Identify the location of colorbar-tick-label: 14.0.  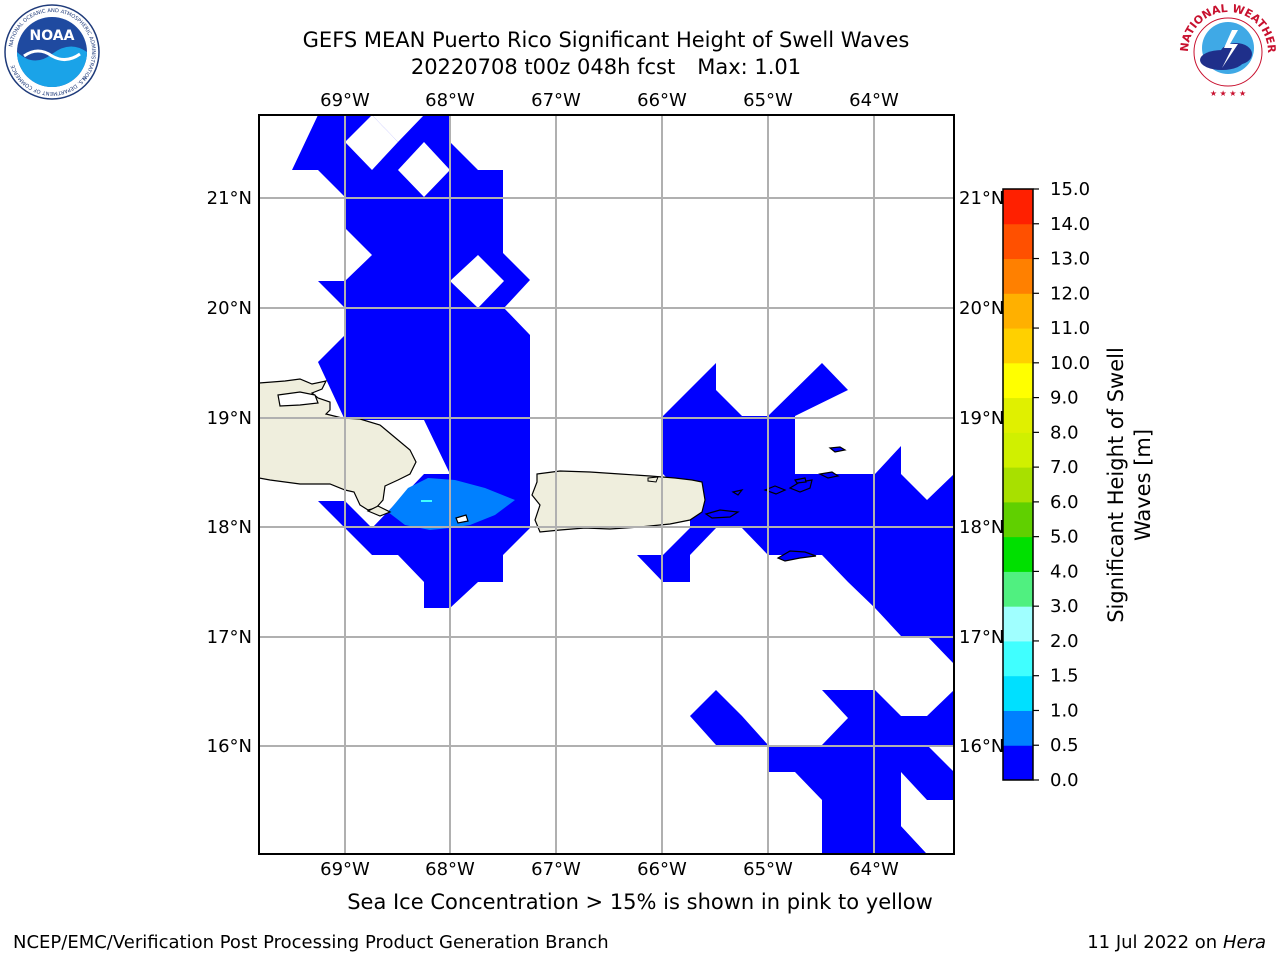
(1070, 224).